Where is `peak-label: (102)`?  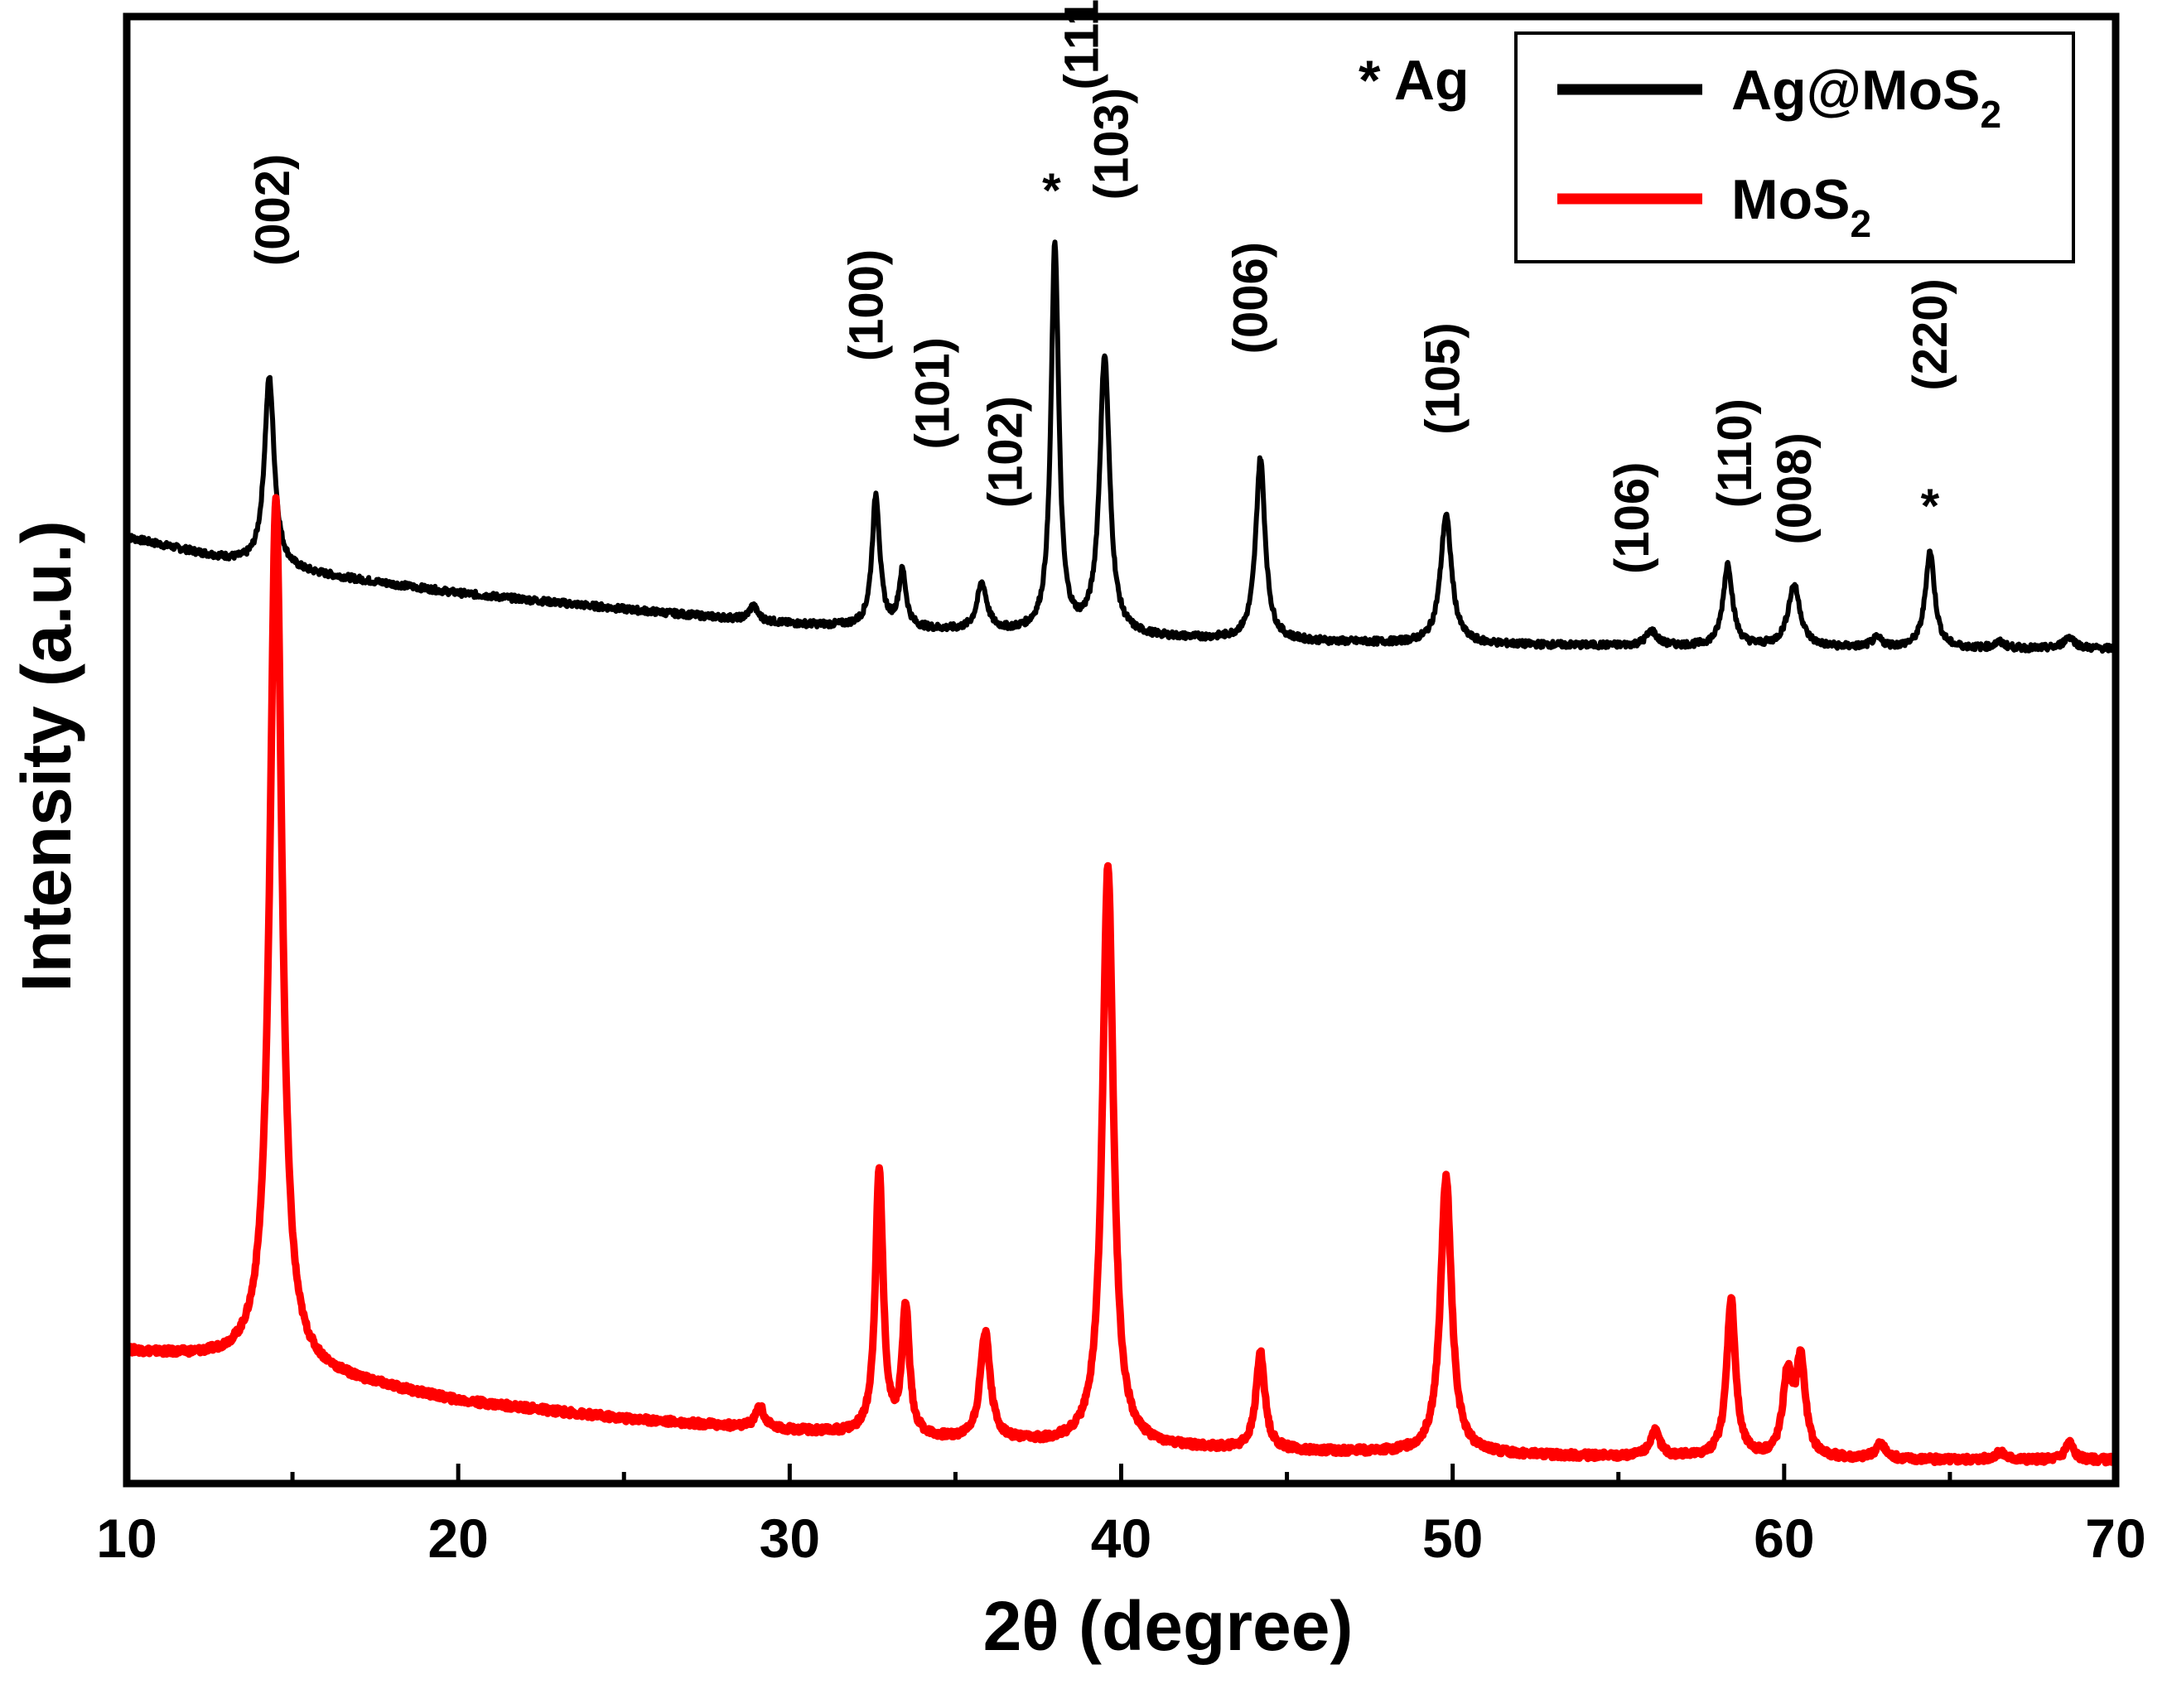 peak-label: (102) is located at coordinates (1005, 452).